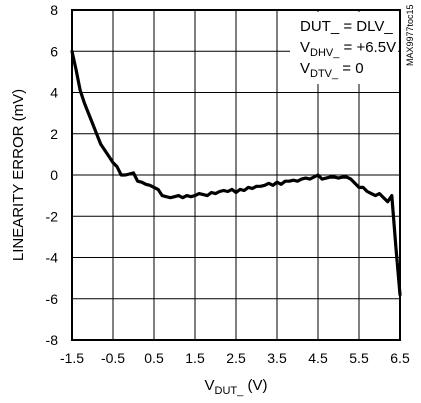 The image size is (421, 403). What do you see at coordinates (367, 47) in the screenshot?
I see `annotation-rest: = +6.5V` at bounding box center [367, 47].